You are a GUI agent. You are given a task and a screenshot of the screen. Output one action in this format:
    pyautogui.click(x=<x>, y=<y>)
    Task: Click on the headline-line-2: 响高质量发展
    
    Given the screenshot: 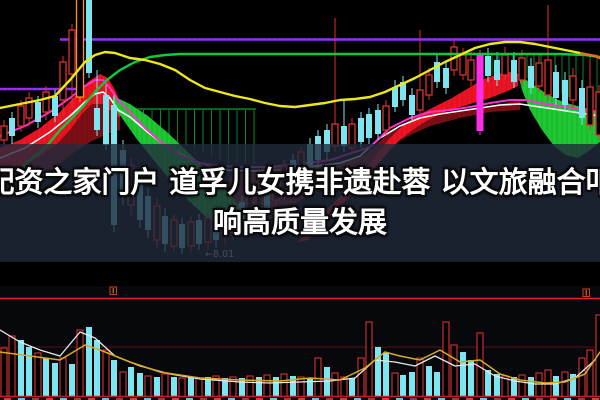 What is the action you would take?
    pyautogui.click(x=299, y=222)
    